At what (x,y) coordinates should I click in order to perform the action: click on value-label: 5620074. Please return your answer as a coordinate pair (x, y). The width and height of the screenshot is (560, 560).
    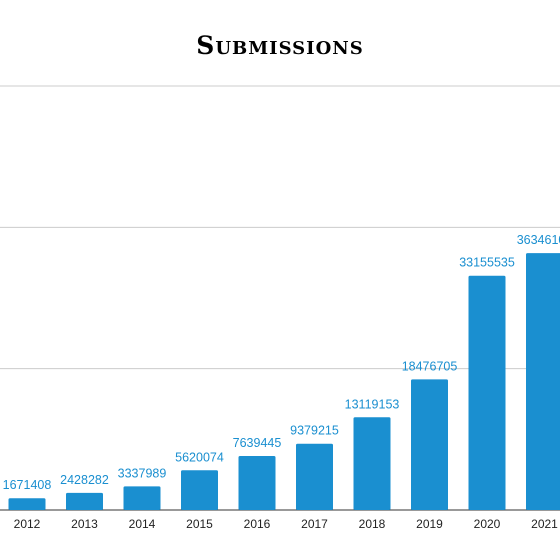
    Looking at the image, I should click on (199, 457).